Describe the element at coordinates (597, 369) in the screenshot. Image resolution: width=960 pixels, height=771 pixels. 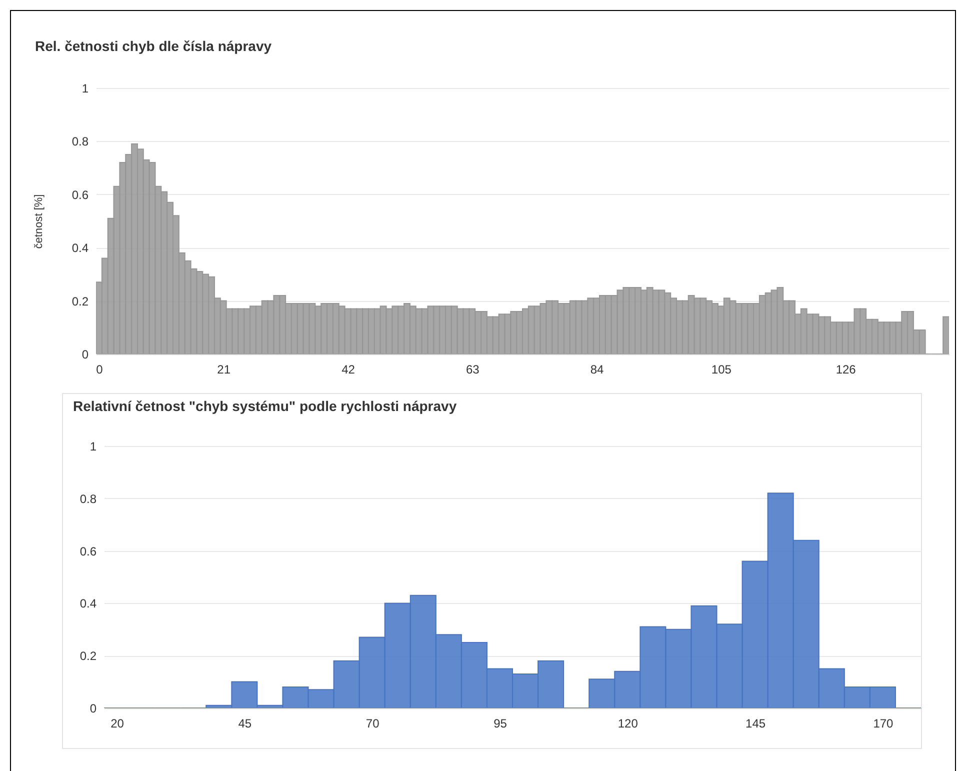
I see `x-tick-label: 84` at that location.